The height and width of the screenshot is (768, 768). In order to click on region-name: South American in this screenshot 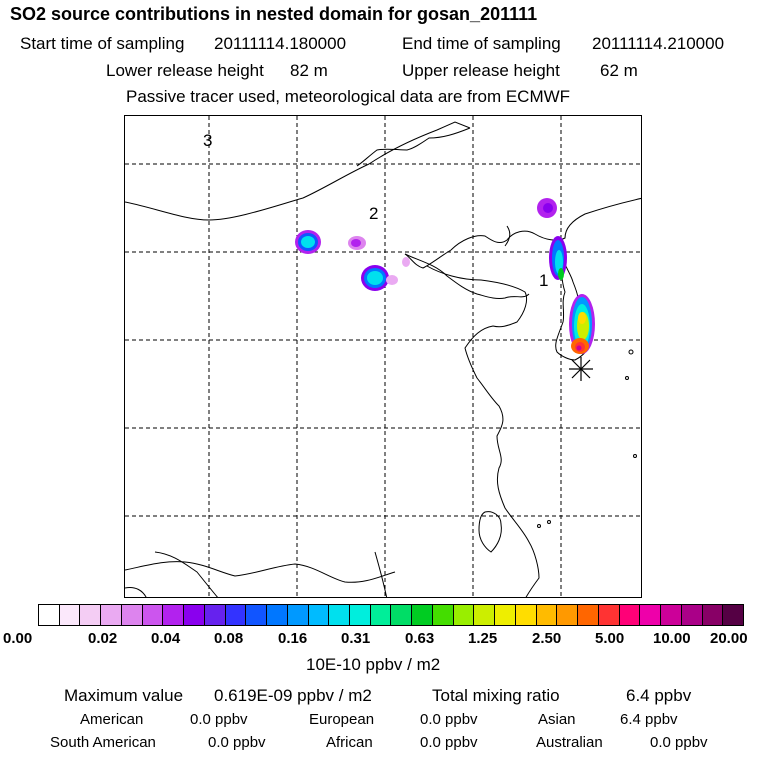, I will do `click(103, 742)`.